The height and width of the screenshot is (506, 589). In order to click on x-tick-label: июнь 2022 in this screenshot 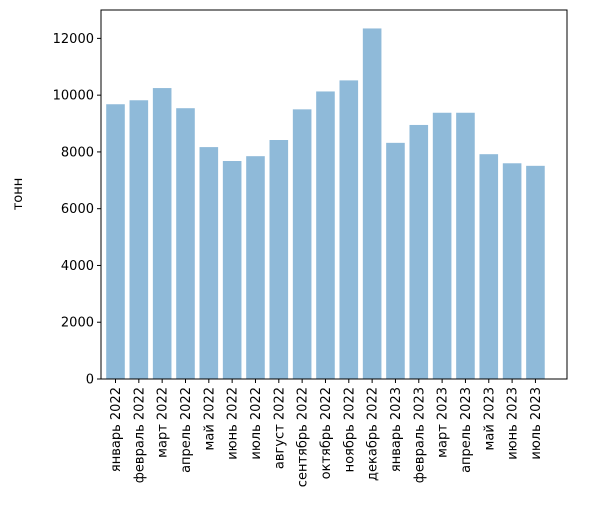, I will do `click(233, 423)`.